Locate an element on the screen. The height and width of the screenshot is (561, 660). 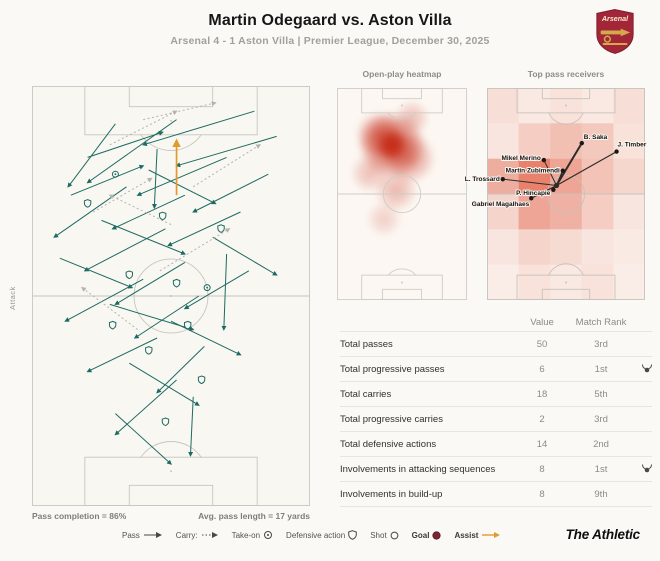
stat-label: Total carries is located at coordinates (366, 394).